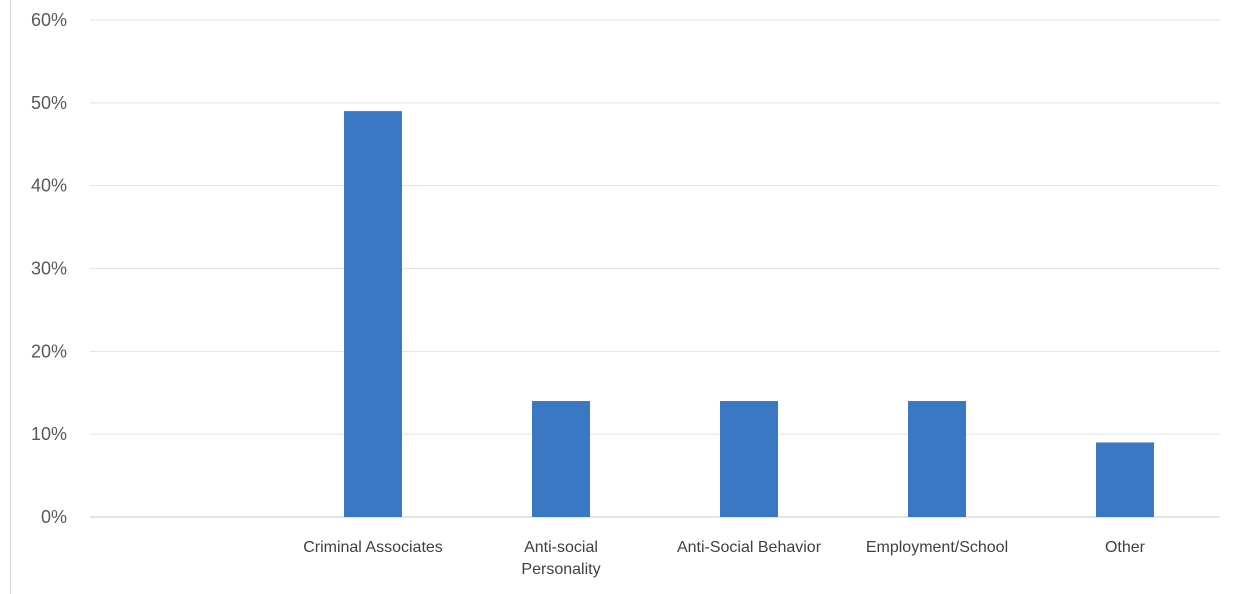 The height and width of the screenshot is (594, 1236). What do you see at coordinates (49, 351) in the screenshot?
I see `y-tick-label: 20%` at bounding box center [49, 351].